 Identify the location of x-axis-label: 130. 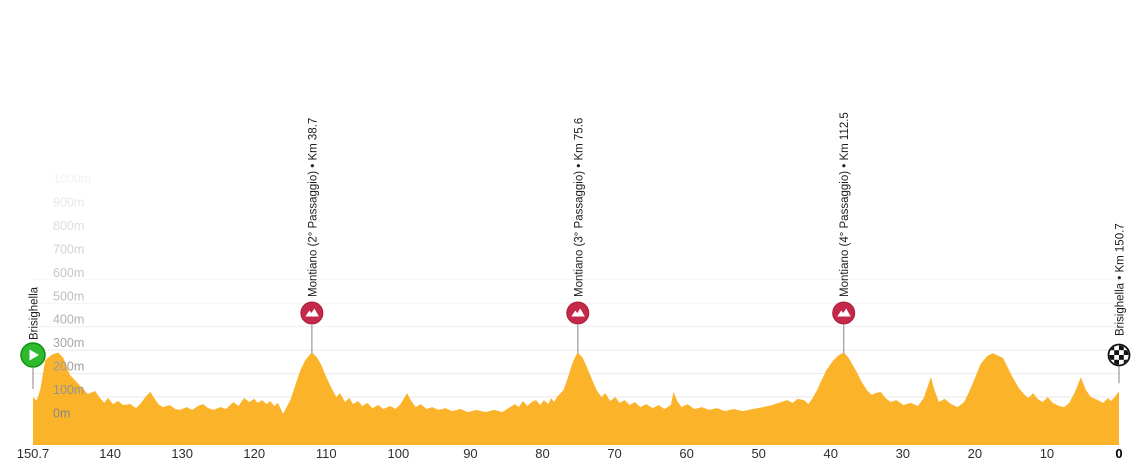
(182, 453).